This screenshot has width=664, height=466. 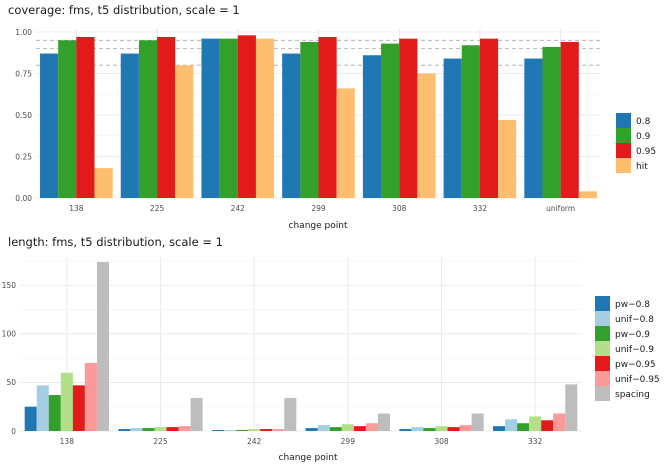 What do you see at coordinates (635, 365) in the screenshot?
I see `p2-legend-label: pw−0.95` at bounding box center [635, 365].